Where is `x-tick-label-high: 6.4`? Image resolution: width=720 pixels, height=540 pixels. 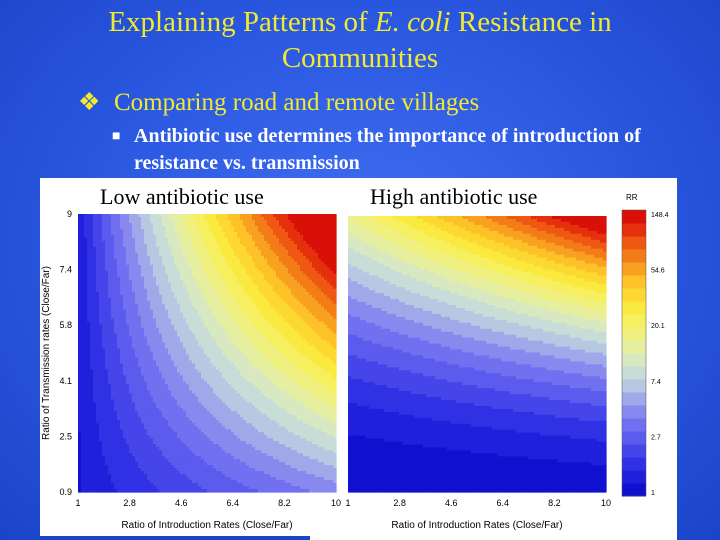 x-tick-label-high: 6.4 is located at coordinates (503, 503).